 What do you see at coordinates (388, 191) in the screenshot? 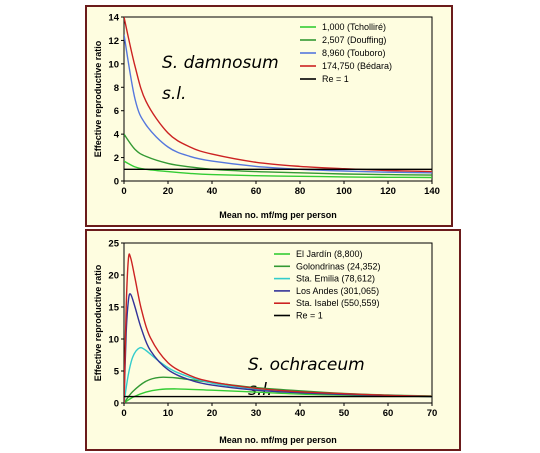
I see `x-tick-label: 120` at bounding box center [388, 191].